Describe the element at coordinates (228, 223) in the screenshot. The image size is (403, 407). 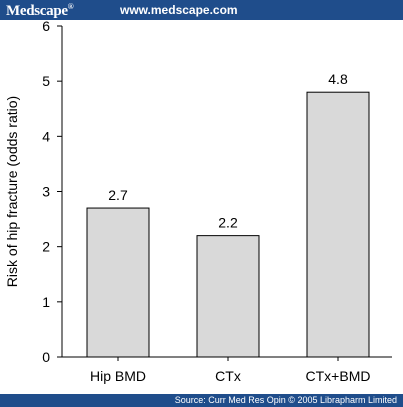
I see `bar-value-label: 2.2` at that location.